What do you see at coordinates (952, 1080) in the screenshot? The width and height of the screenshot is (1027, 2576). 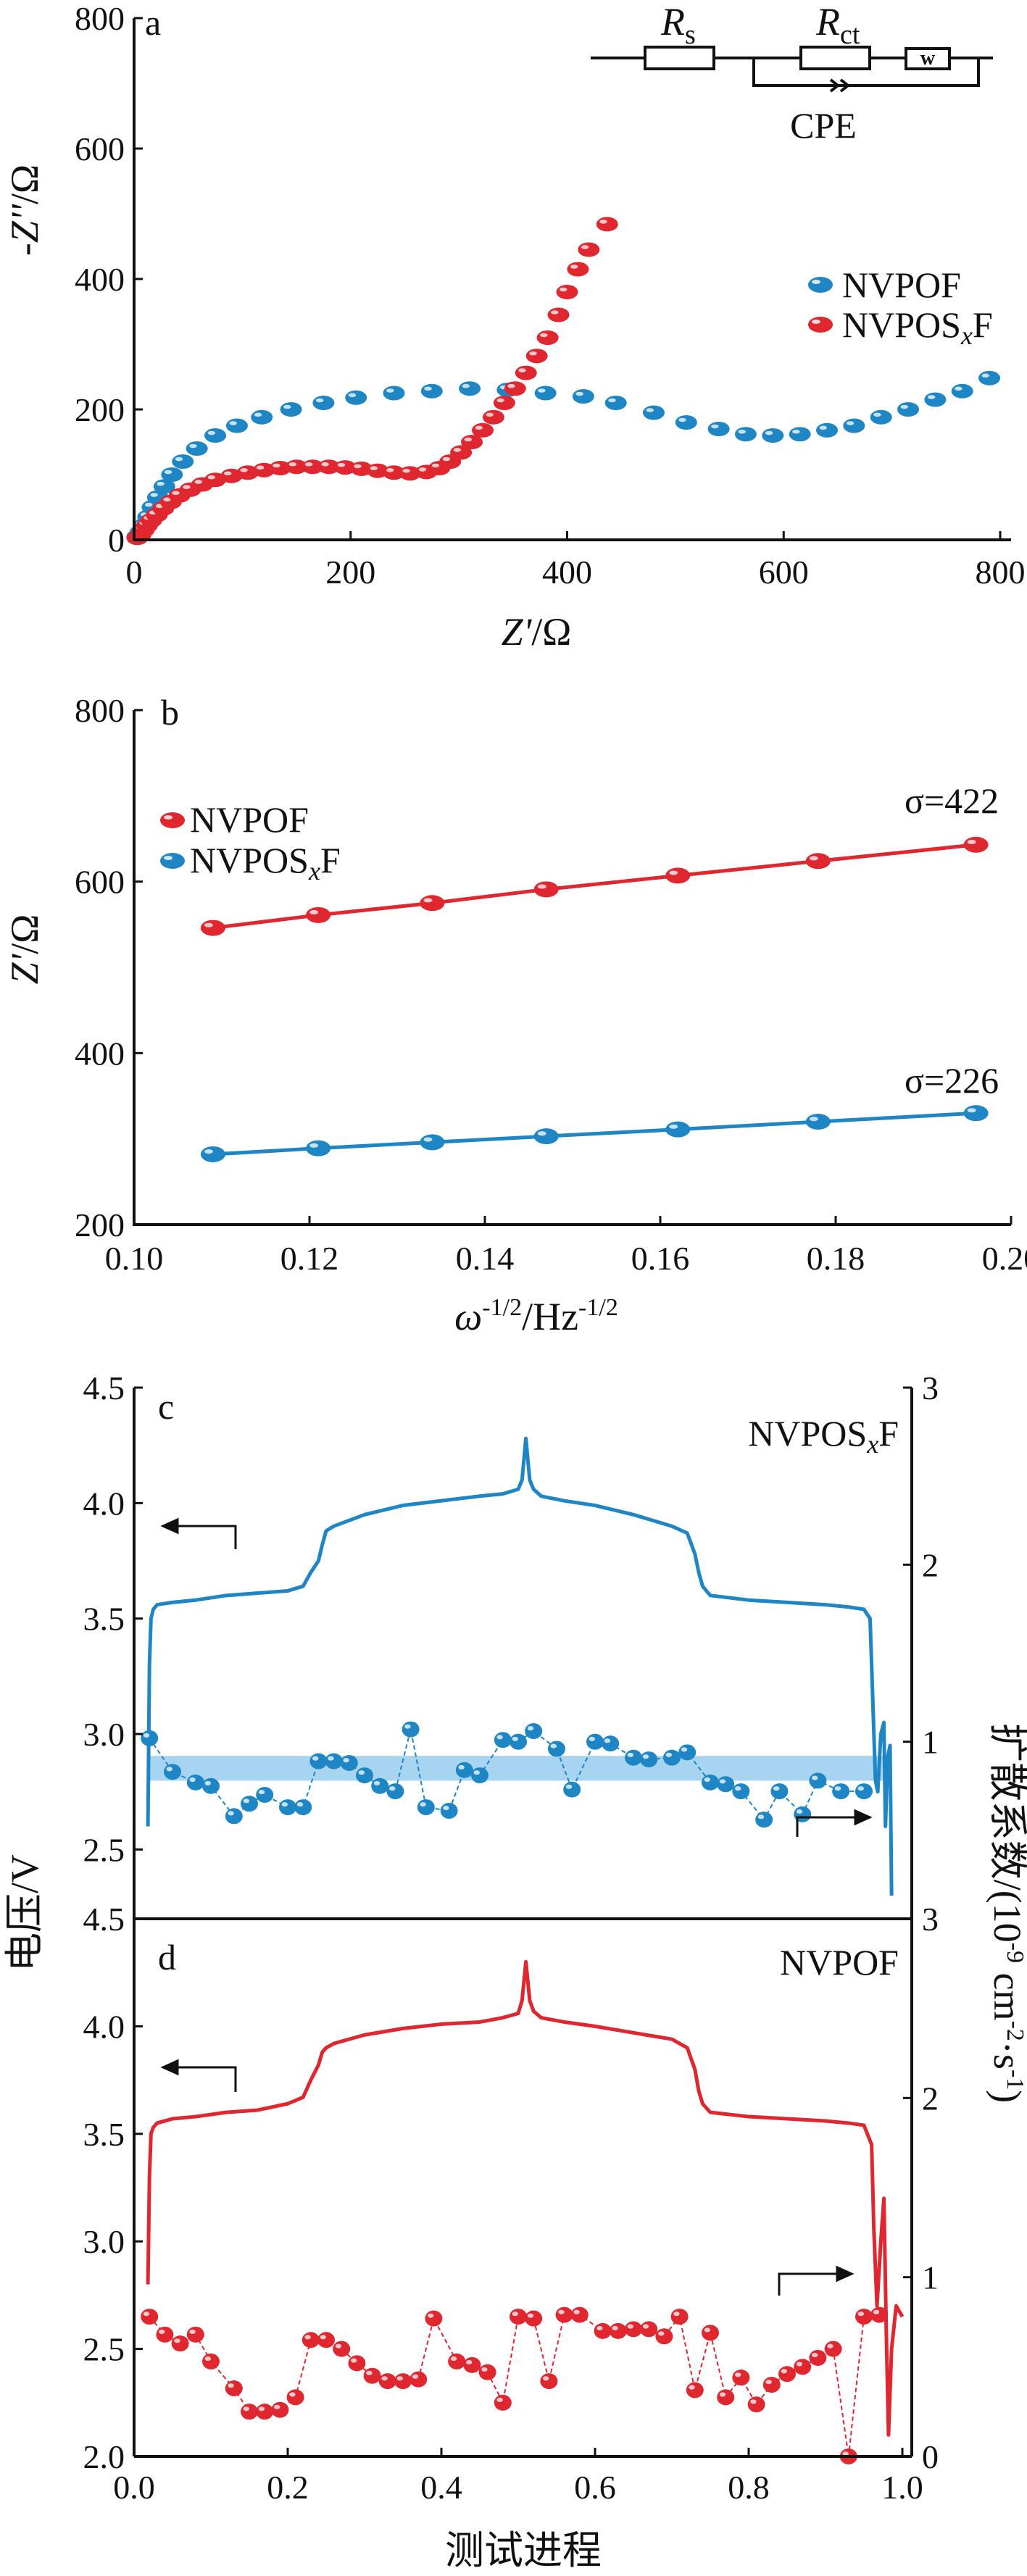 I see `sigma-label-nvposxf: σ=226` at bounding box center [952, 1080].